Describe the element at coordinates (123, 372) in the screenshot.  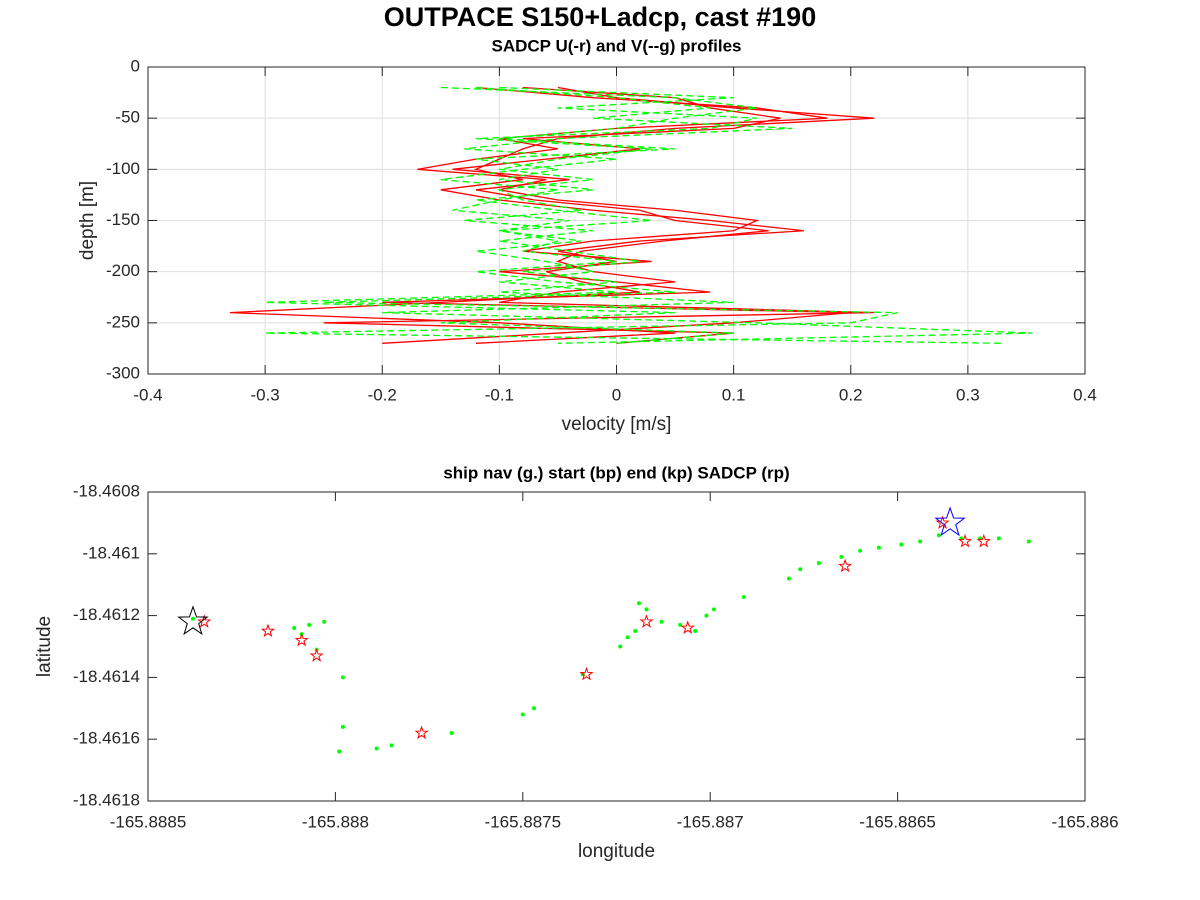
I see `y-tick-label: -300` at that location.